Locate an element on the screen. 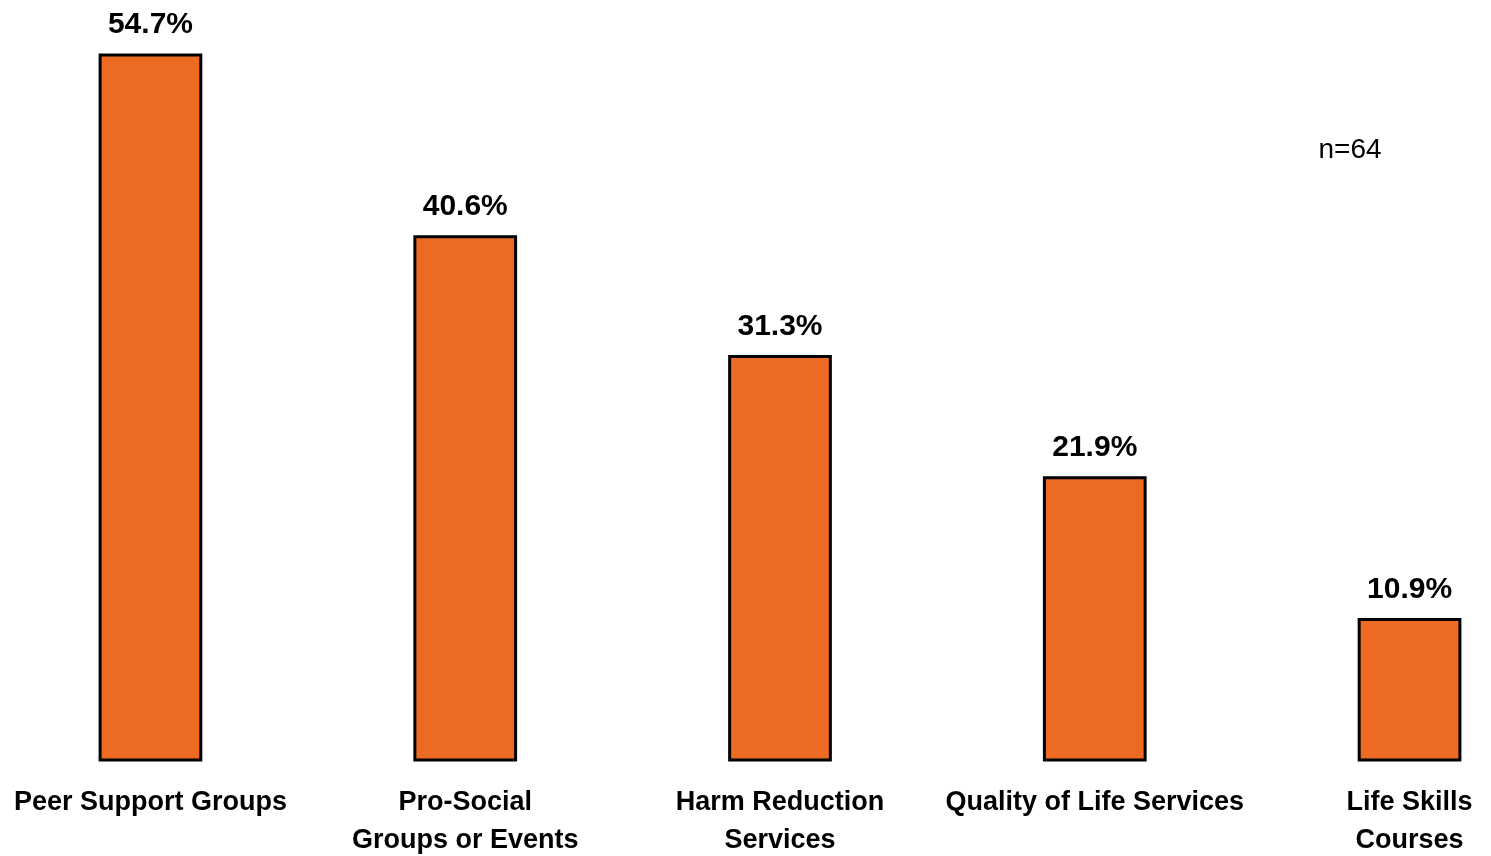 This screenshot has width=1491, height=856. data-label: 40.6% is located at coordinates (465, 204).